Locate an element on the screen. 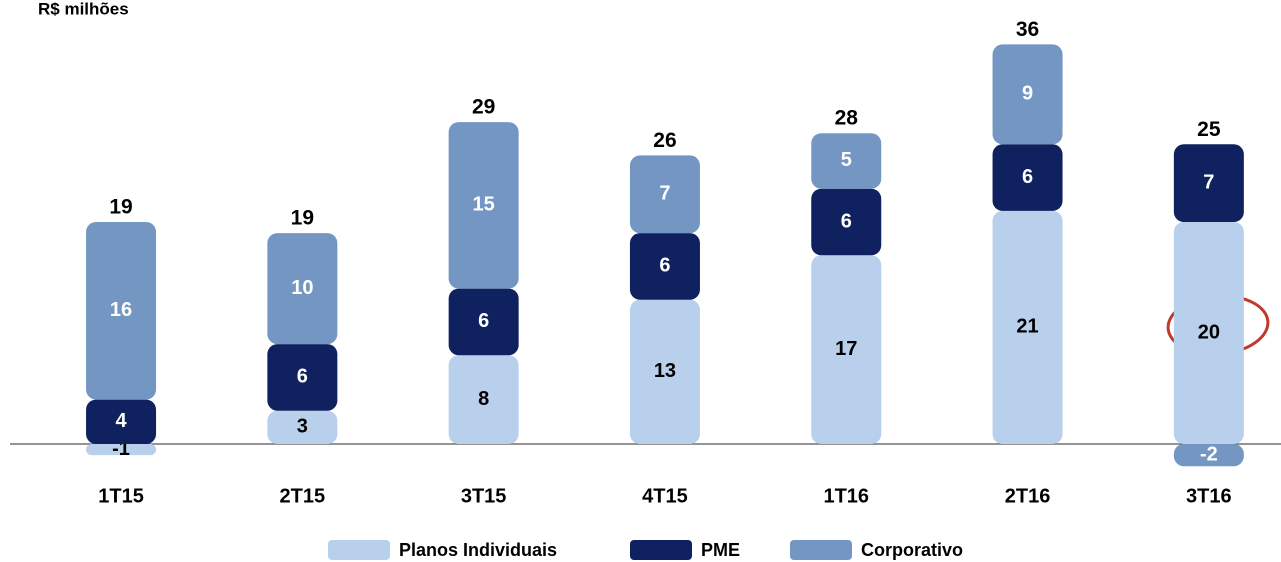  value-label: -2 is located at coordinates (1209, 454).